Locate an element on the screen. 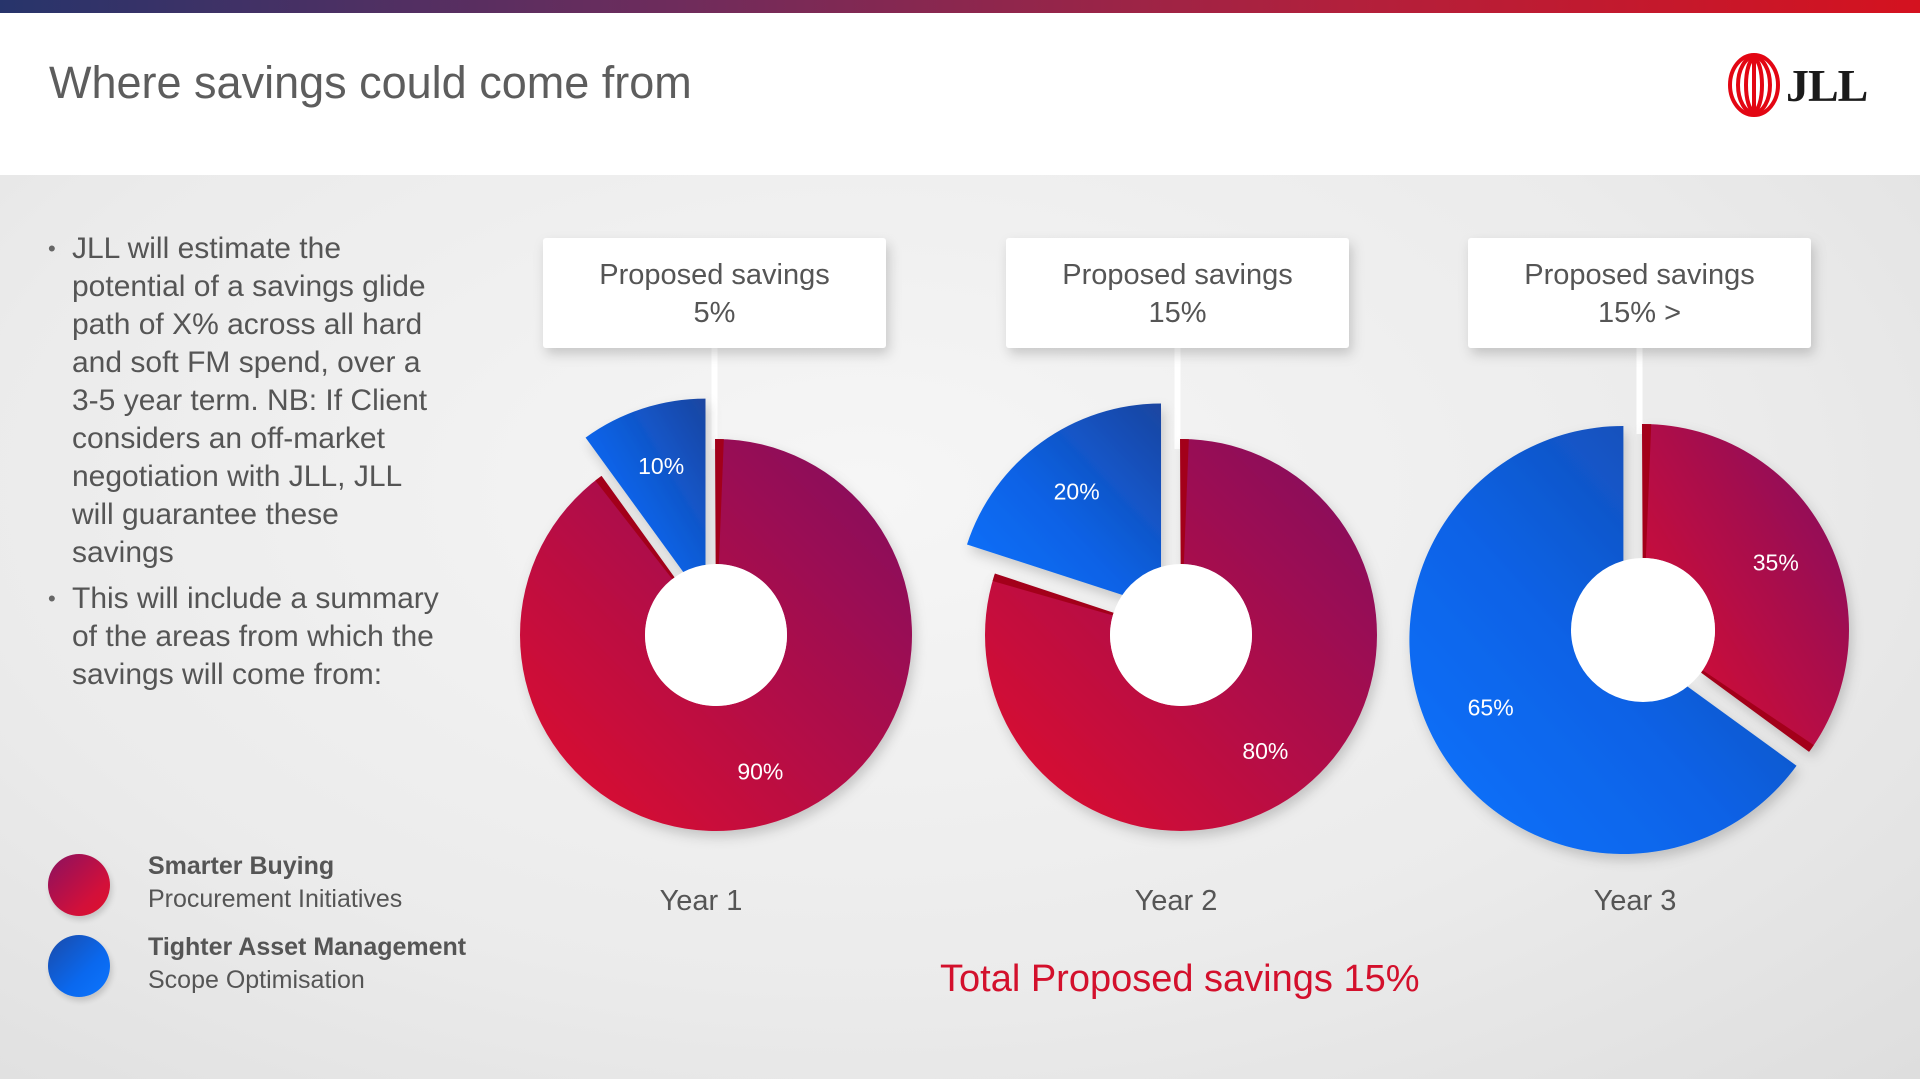 Image resolution: width=1920 pixels, height=1079 pixels. donut-chart-year-3: Proposed savings 15% > 35% 65% Year 3 is located at coordinates (1629, 577).